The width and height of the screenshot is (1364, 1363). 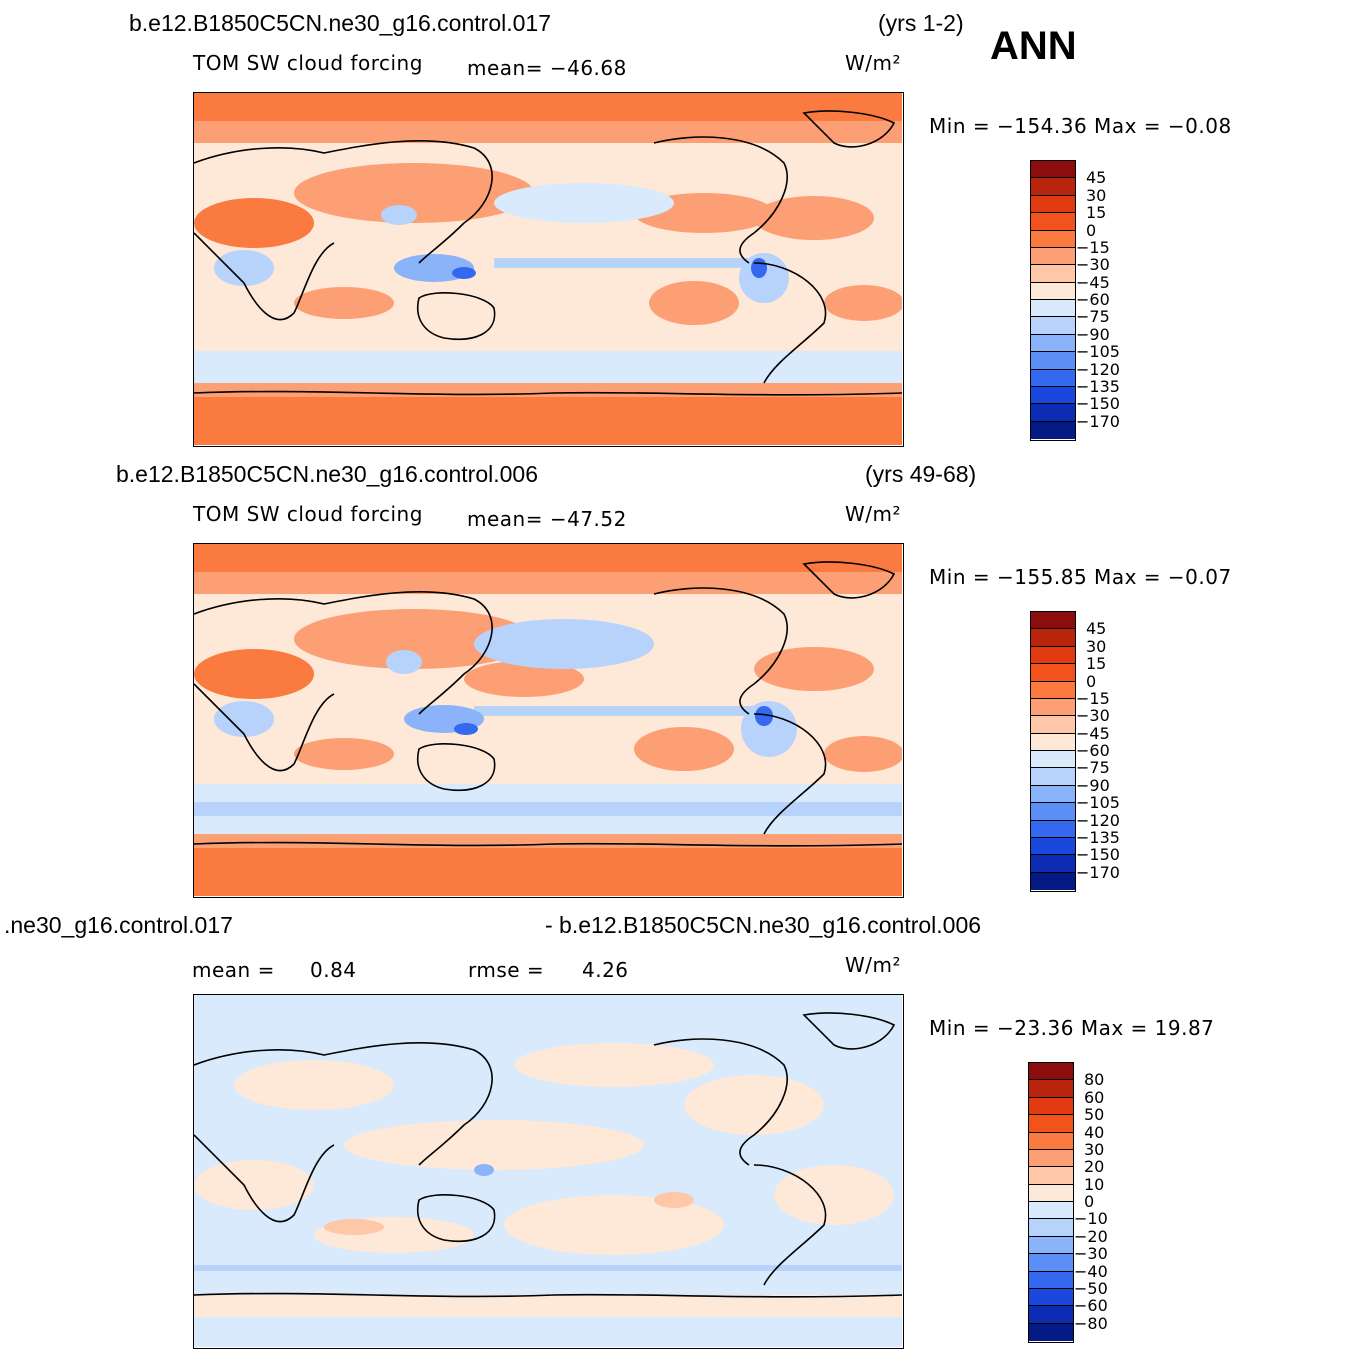 I want to click on panel2-field-name: TOM SW cloud forcing, so click(x=308, y=514).